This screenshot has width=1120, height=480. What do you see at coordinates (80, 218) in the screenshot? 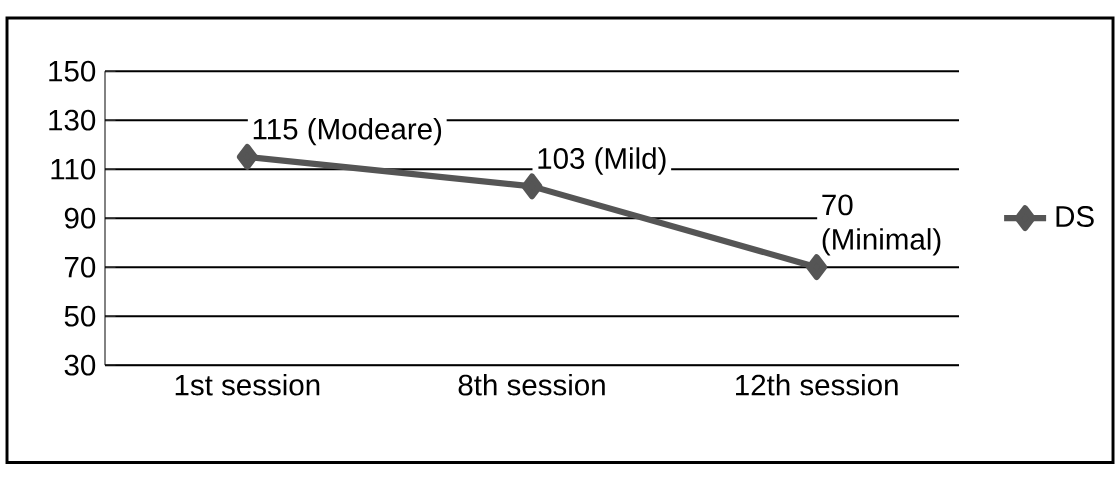
I see `y-tick-label: 90` at bounding box center [80, 218].